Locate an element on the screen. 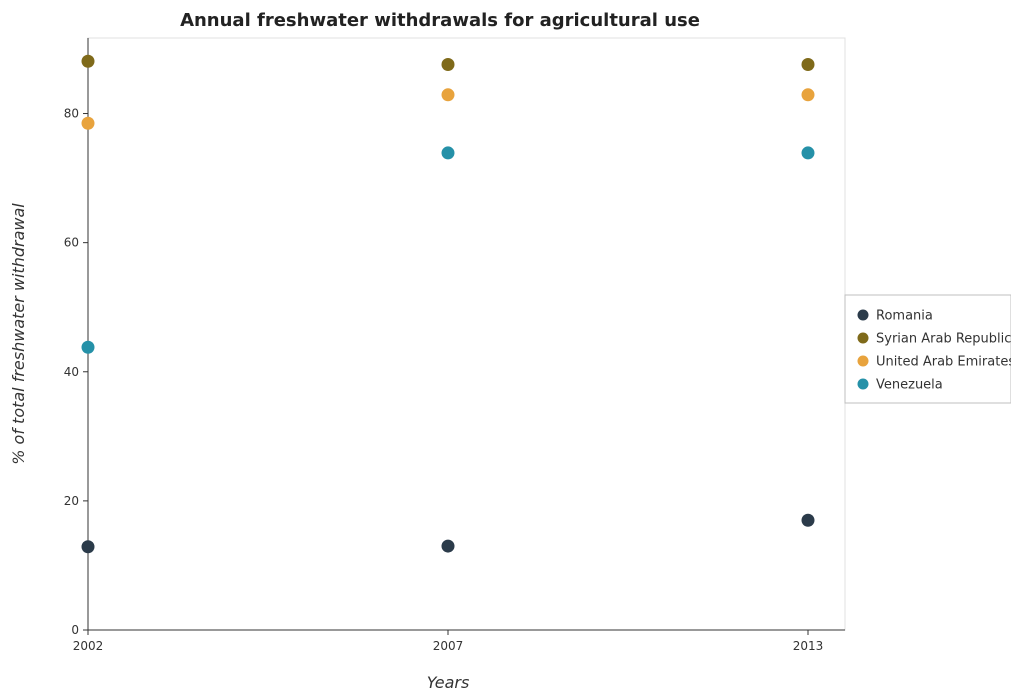  x-axis: 2002 2007 2013 is located at coordinates (459, 641).